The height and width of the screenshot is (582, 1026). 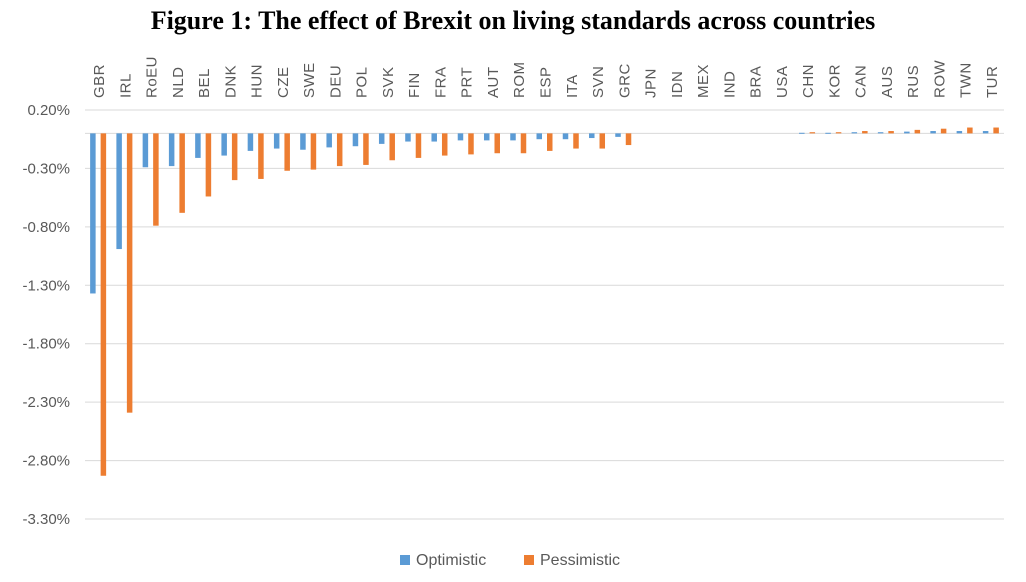 What do you see at coordinates (444, 144) in the screenshot?
I see `bar-pessimistic-fra` at bounding box center [444, 144].